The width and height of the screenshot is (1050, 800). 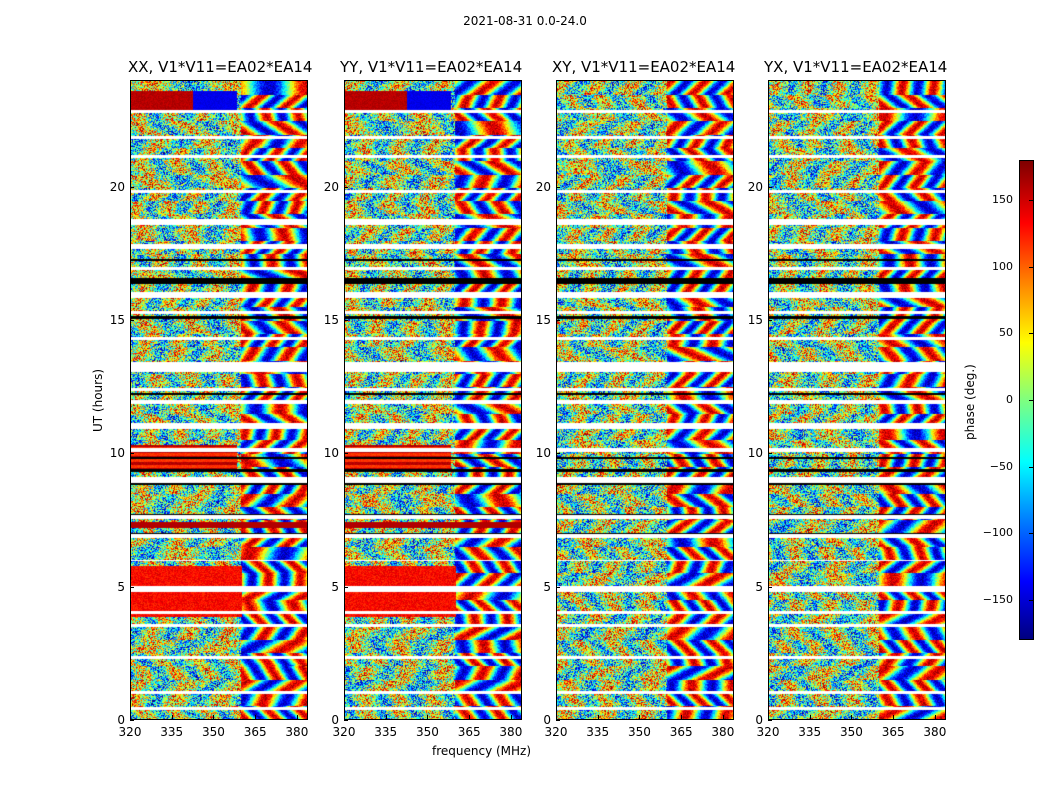 I want to click on y-axis-label: UT (hours), so click(x=98, y=400).